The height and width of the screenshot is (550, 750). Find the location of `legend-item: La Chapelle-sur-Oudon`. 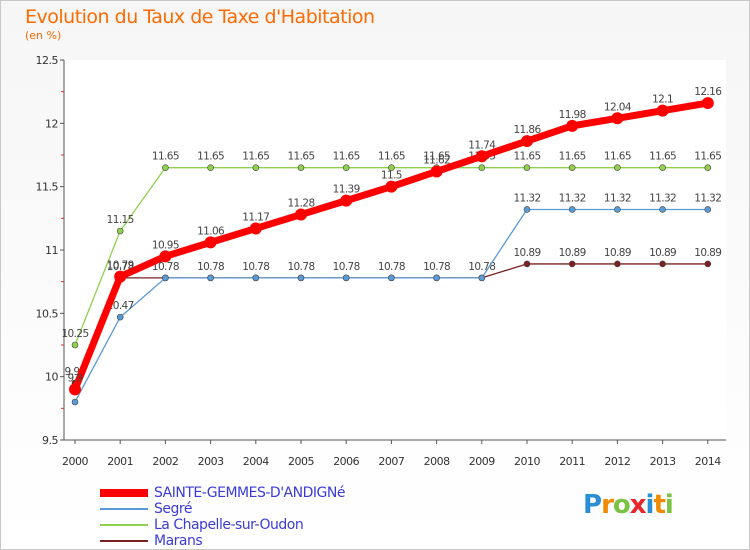

legend-item: La Chapelle-sur-Oudon is located at coordinates (222, 525).